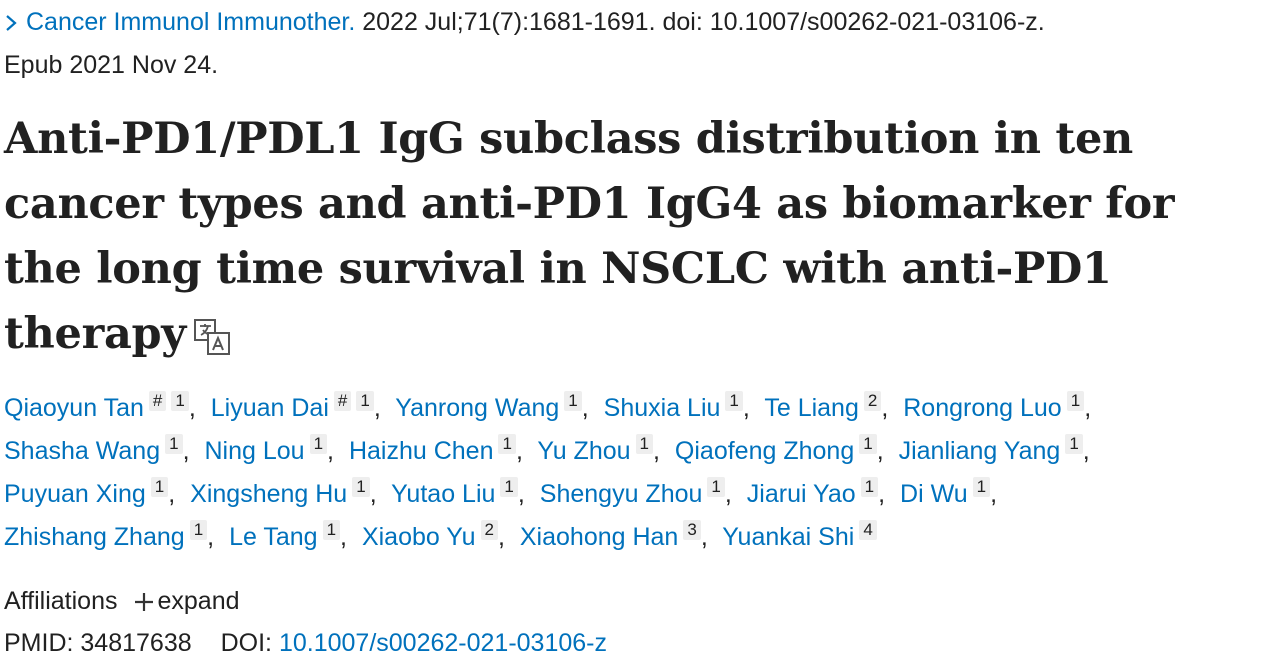  I want to click on author: Xiaobo Yu 2,, so click(437, 535).